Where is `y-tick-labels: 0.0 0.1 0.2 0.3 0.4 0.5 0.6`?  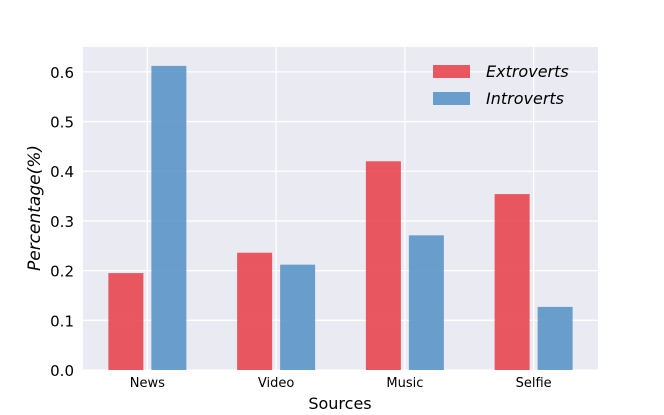
y-tick-labels: 0.0 0.1 0.2 0.3 0.4 0.5 0.6 is located at coordinates (62, 222).